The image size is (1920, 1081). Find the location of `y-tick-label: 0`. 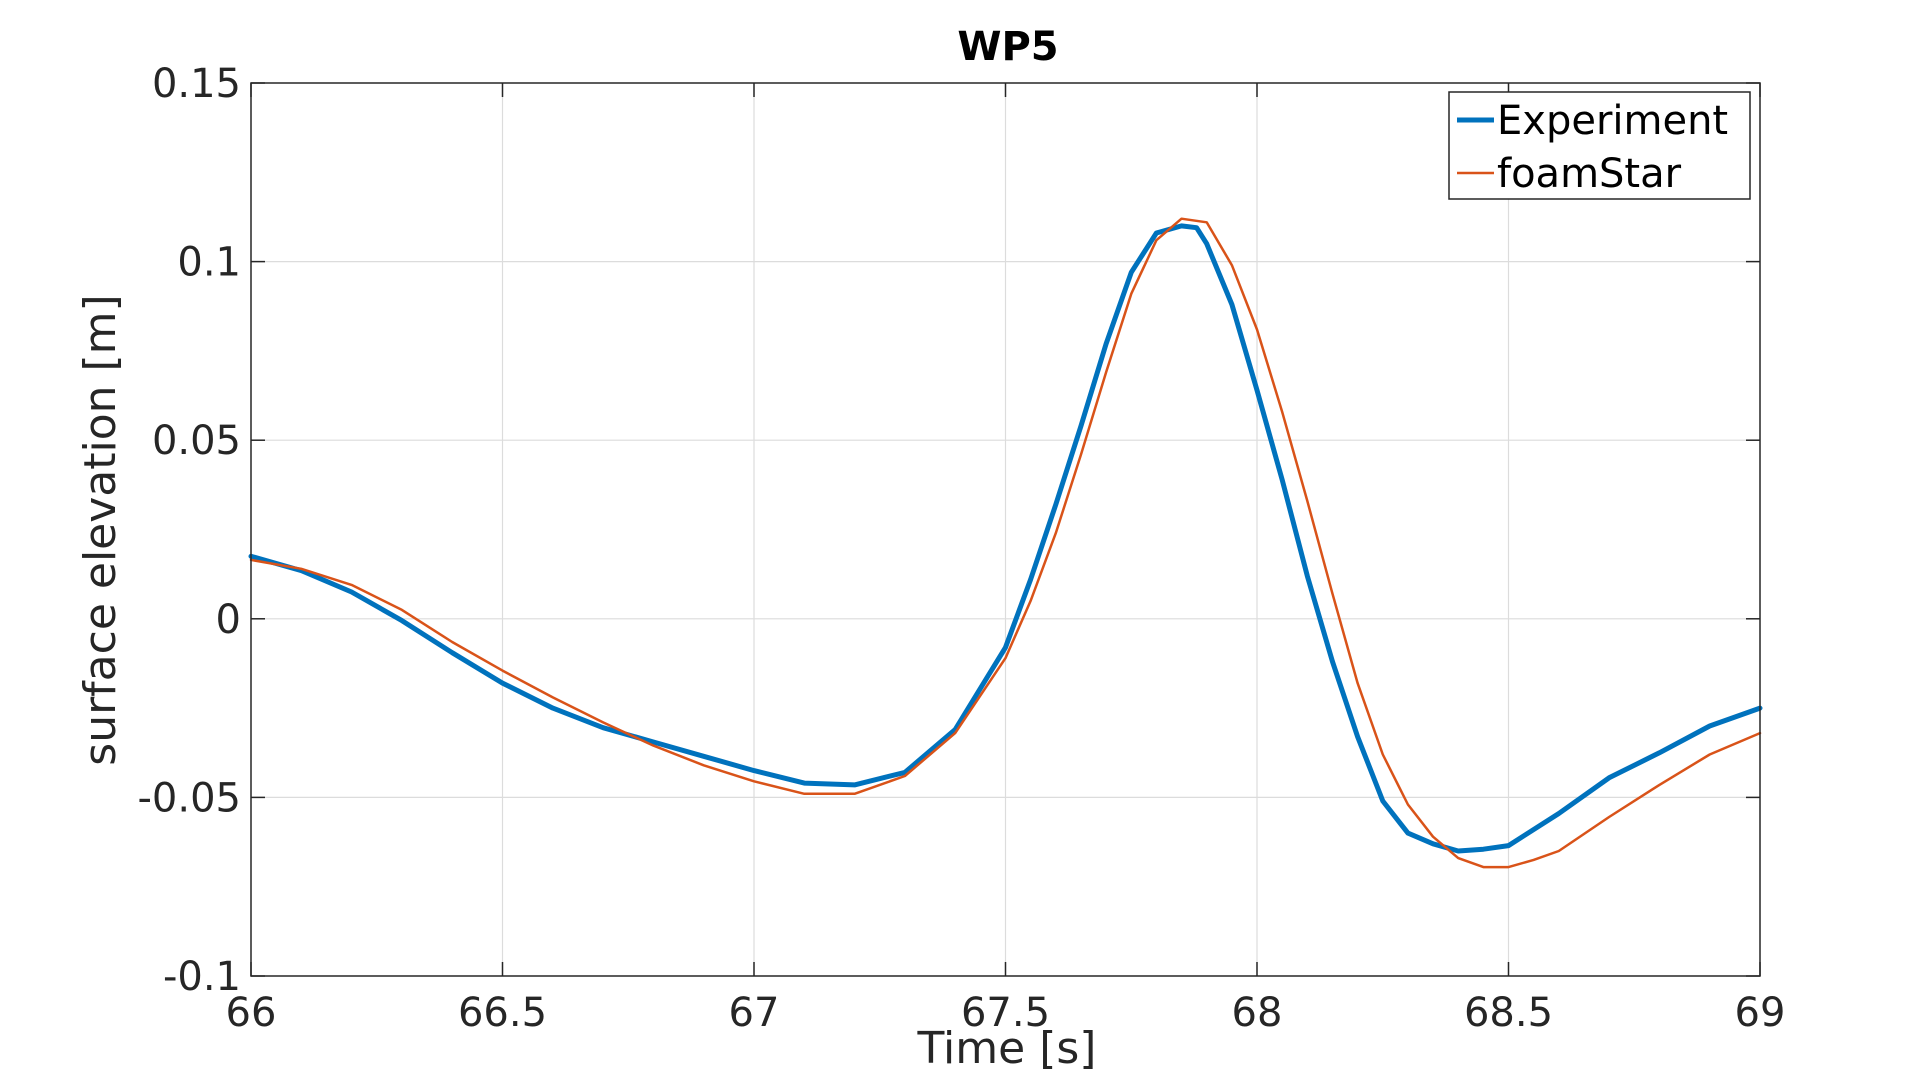

y-tick-label: 0 is located at coordinates (228, 620).